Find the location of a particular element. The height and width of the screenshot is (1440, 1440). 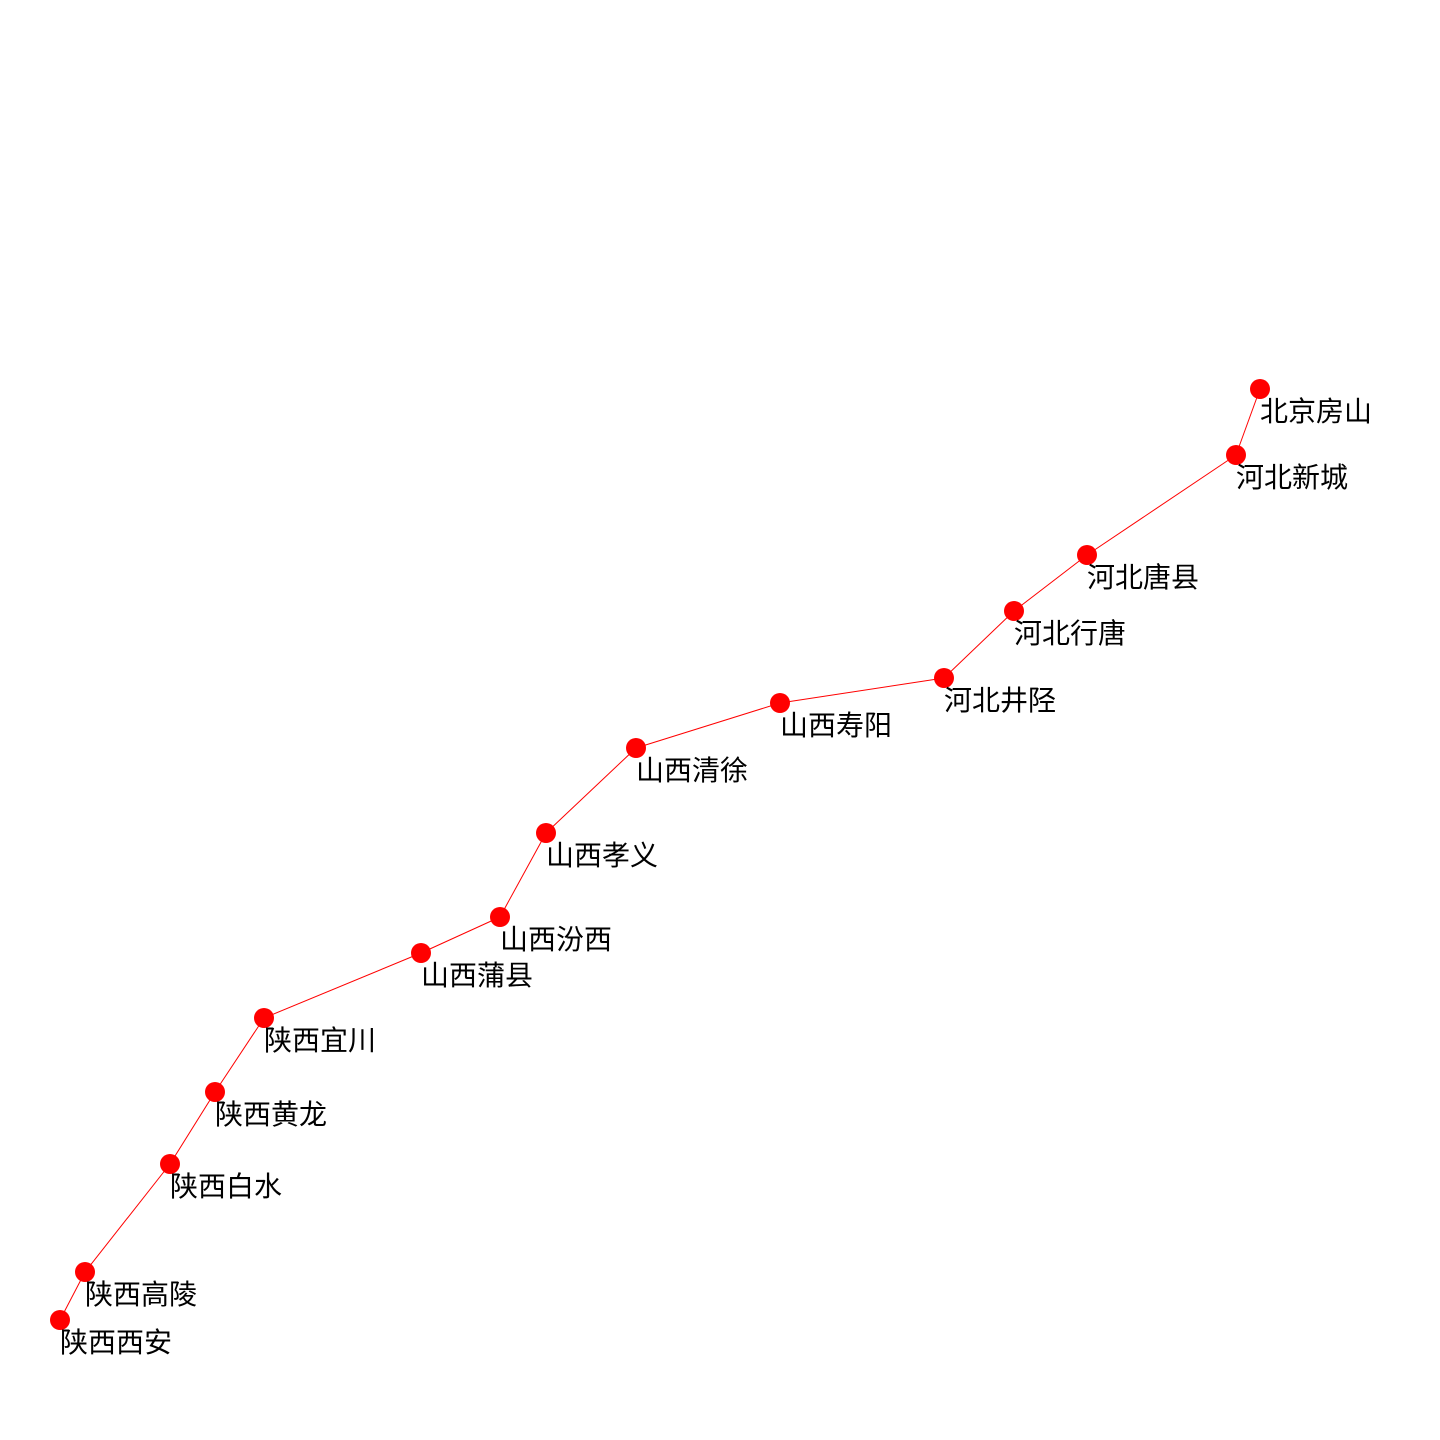

station-marker-shaanxi-baishui is located at coordinates (170, 1164).